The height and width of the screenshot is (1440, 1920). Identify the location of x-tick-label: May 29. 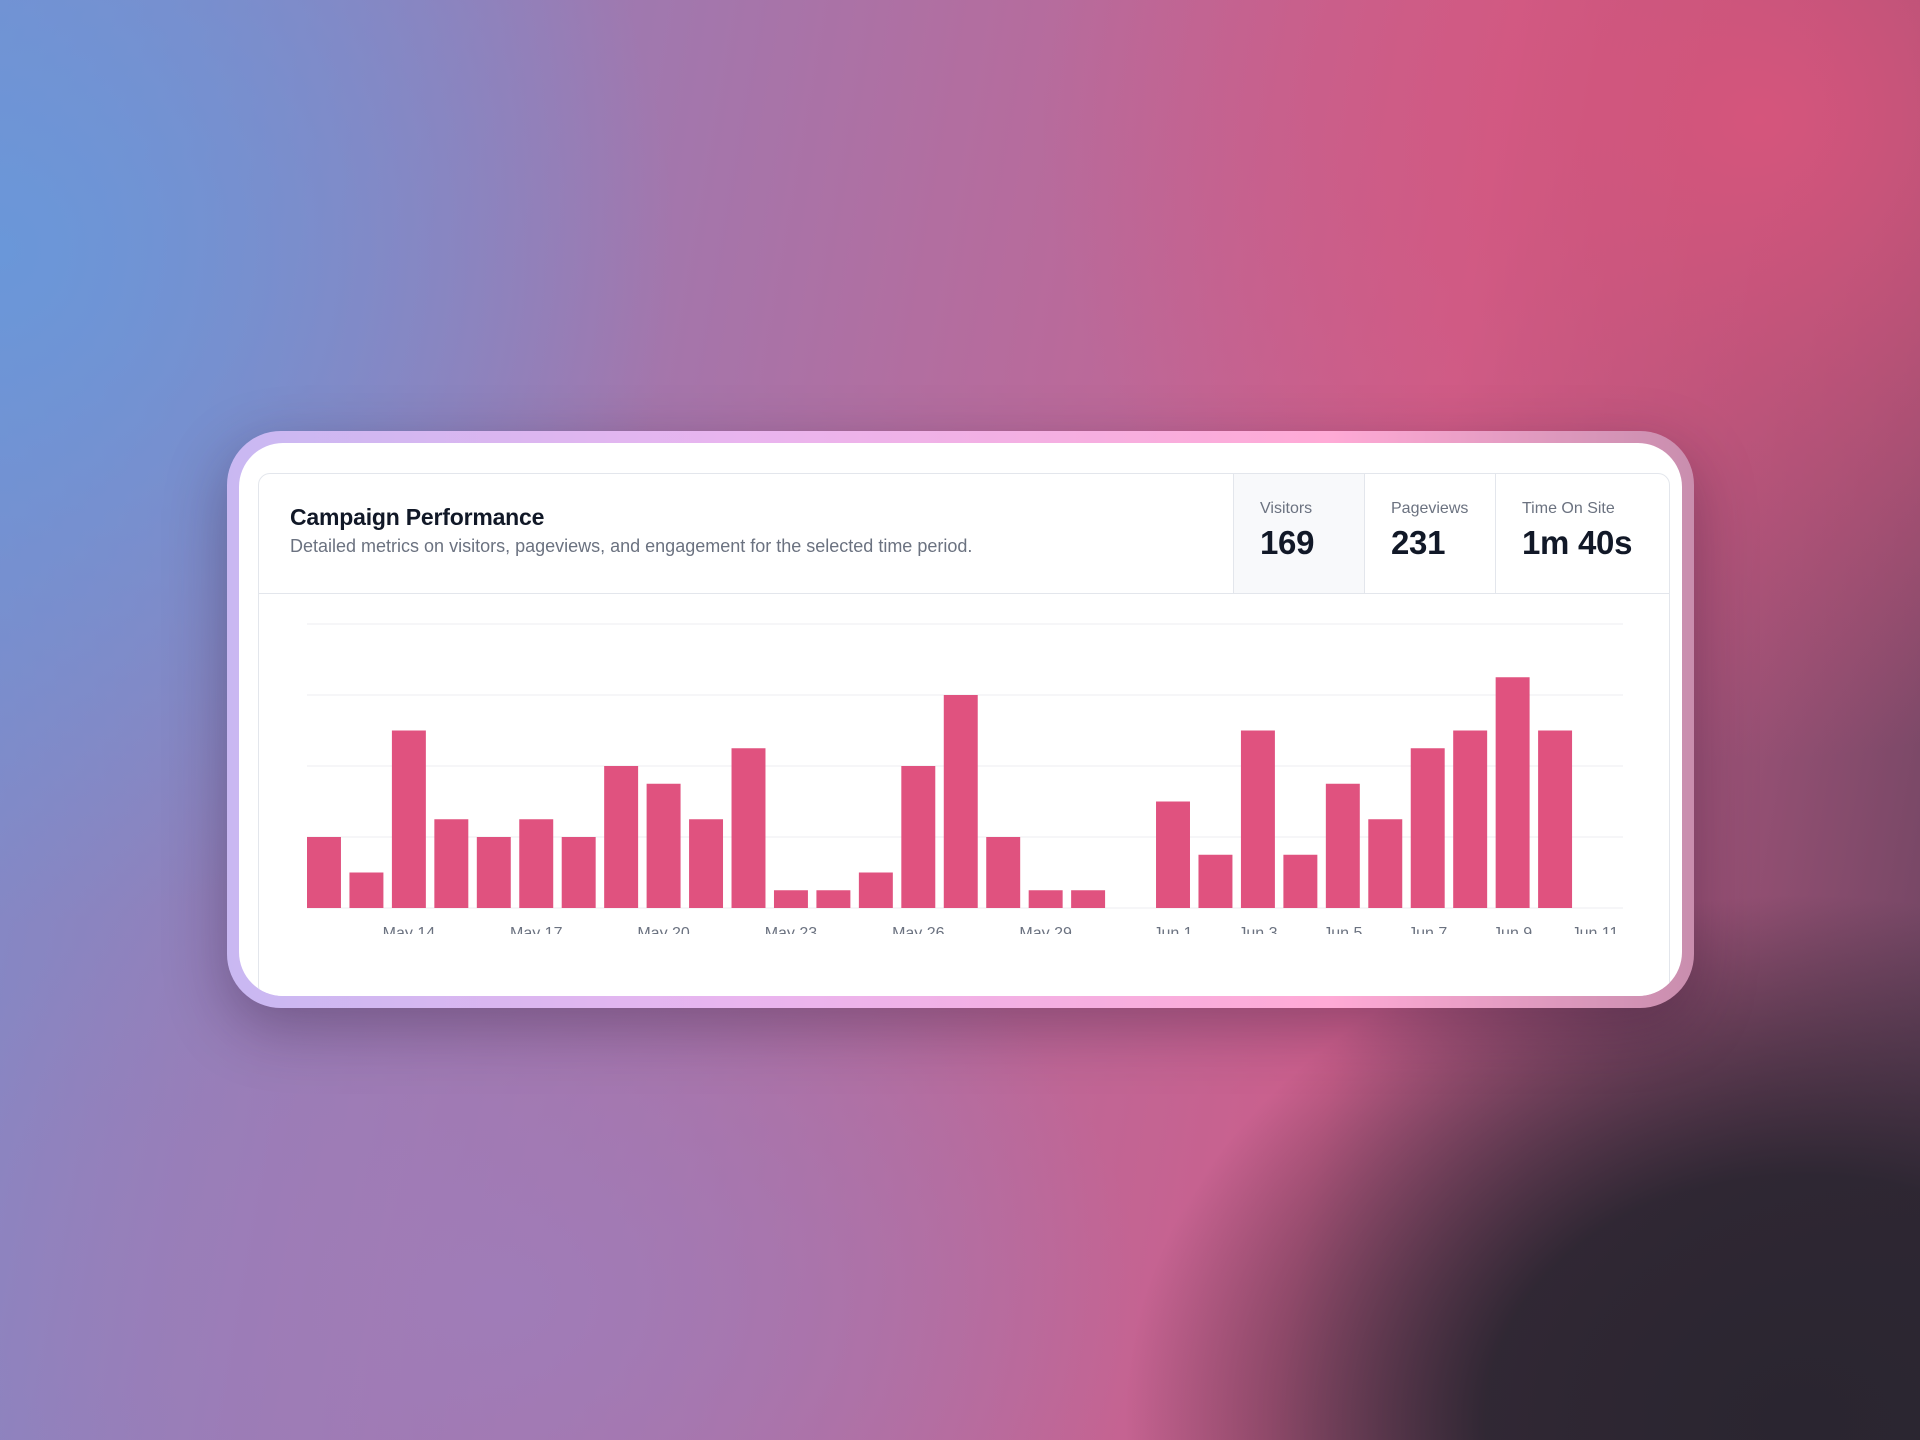
(1045, 929).